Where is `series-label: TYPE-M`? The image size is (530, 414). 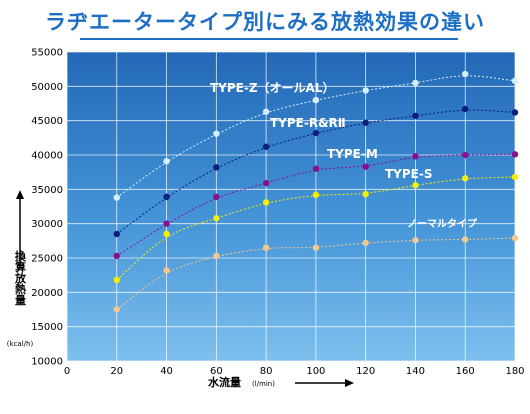 series-label: TYPE-M is located at coordinates (352, 154).